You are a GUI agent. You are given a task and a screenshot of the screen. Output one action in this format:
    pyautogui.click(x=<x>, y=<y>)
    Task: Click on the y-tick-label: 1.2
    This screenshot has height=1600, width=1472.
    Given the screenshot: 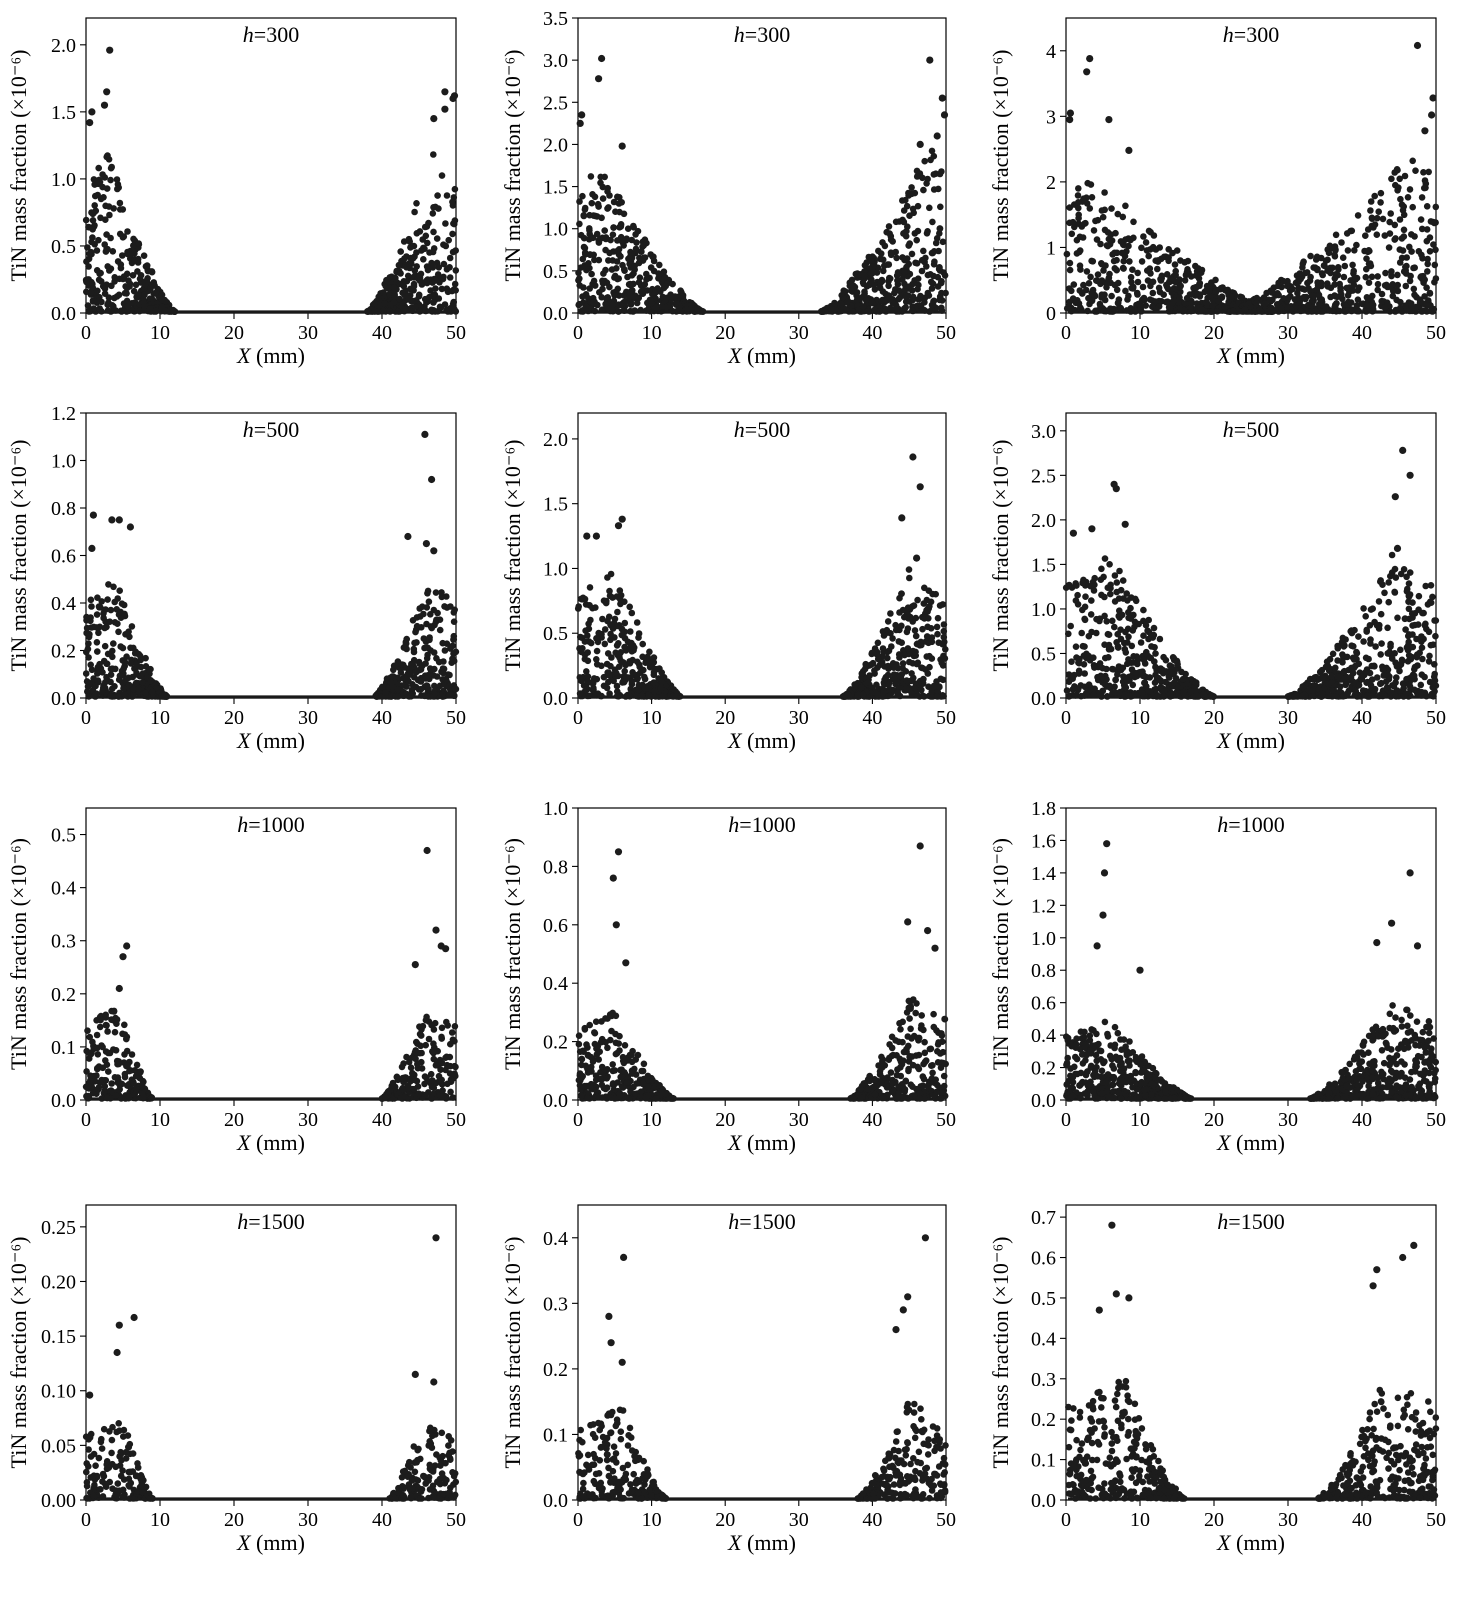 What is the action you would take?
    pyautogui.click(x=63, y=414)
    